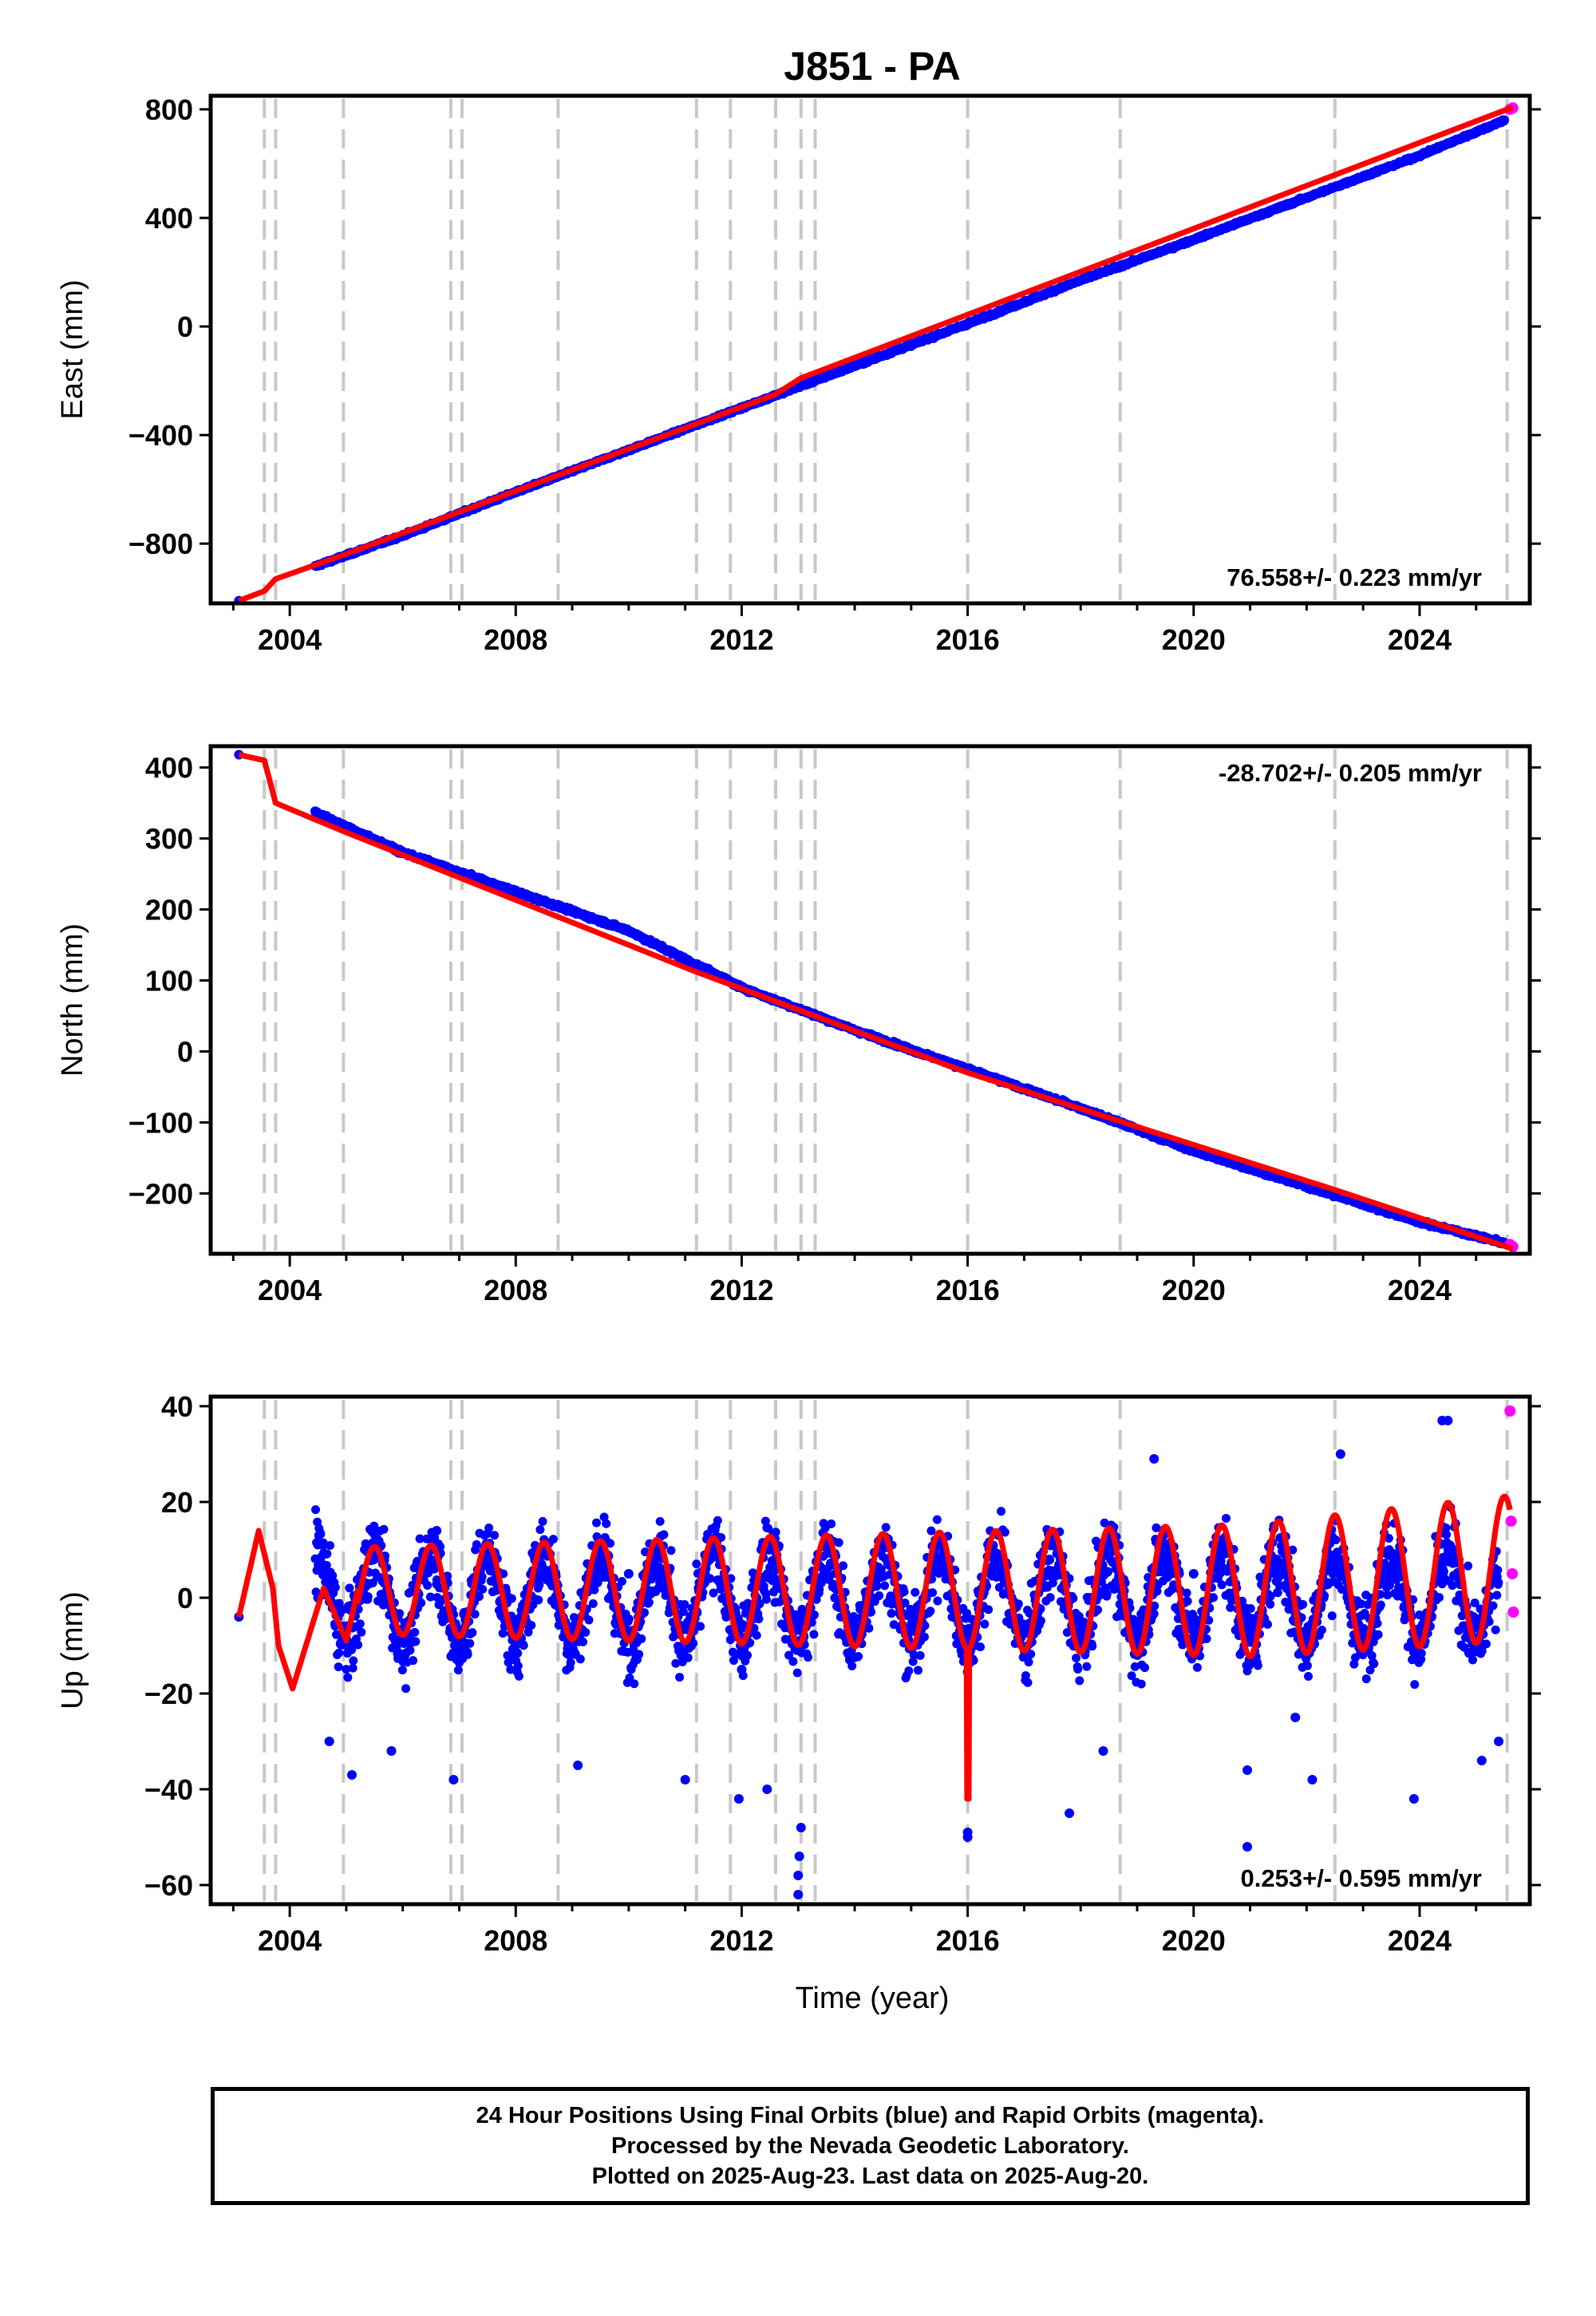  Describe the element at coordinates (169, 910) in the screenshot. I see `y-tick-label: 200` at that location.